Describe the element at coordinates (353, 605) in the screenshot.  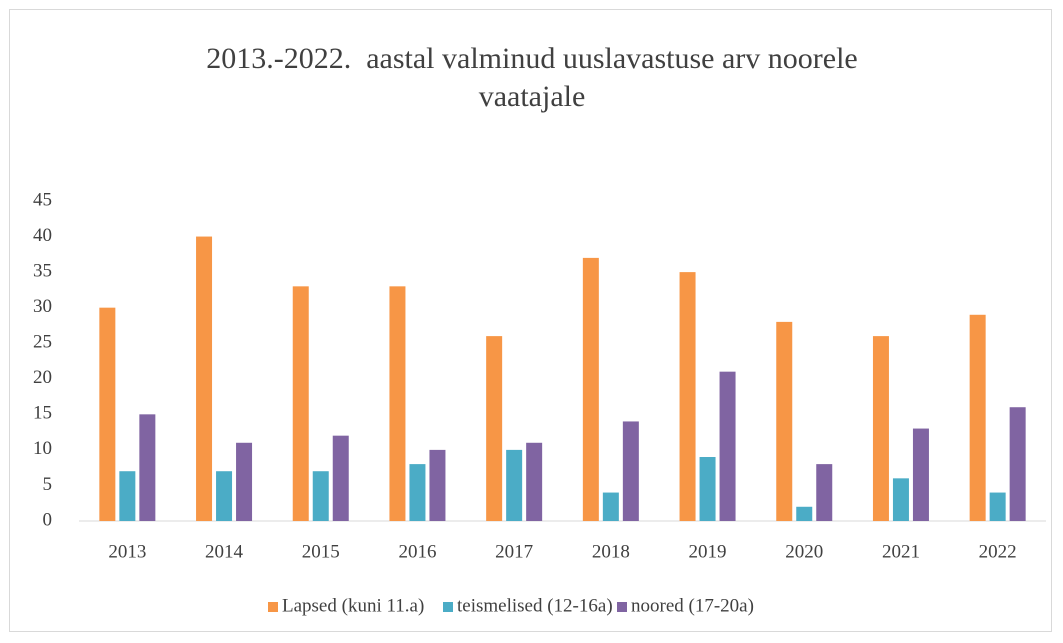
I see `legend-label: Lapsed (kuni 11.a)` at that location.